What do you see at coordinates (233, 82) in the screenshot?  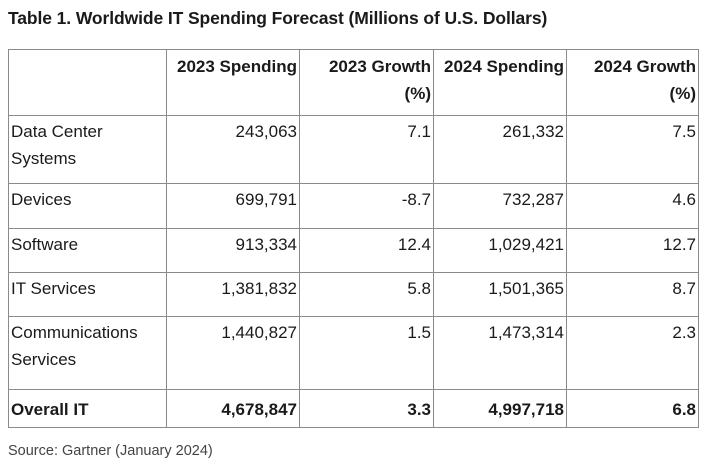 I see `header-2023-spending: 2023 Spending` at bounding box center [233, 82].